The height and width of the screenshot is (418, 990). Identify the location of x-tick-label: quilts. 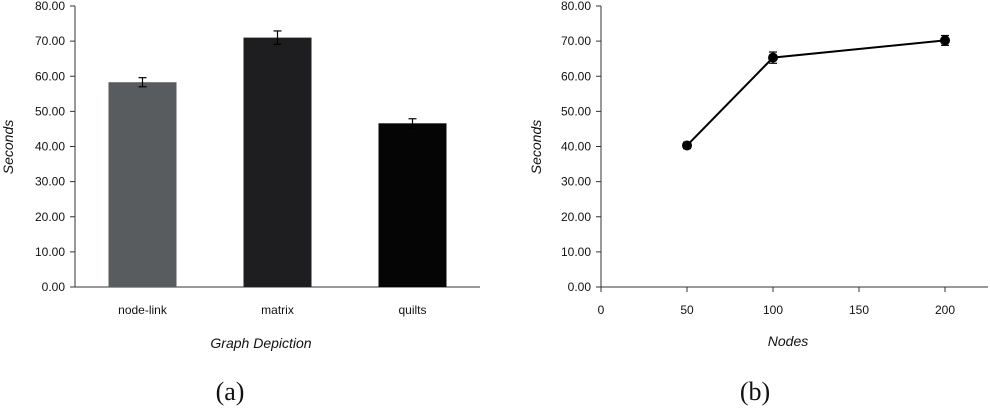
(412, 310).